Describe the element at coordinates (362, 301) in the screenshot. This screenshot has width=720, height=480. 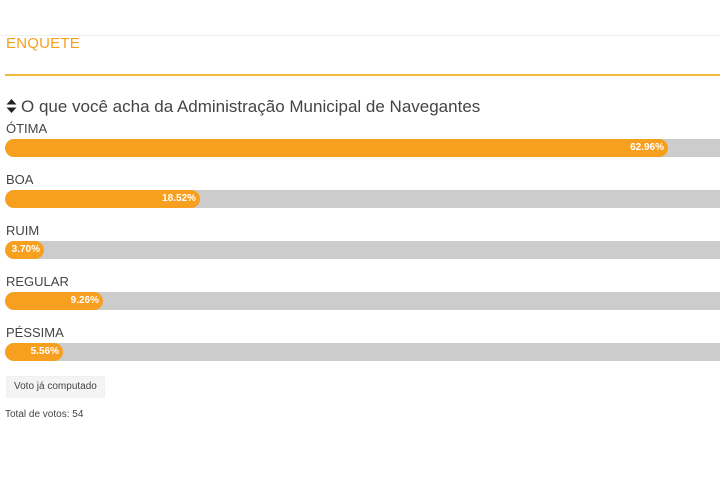
I see `poll-option-track: 9.26%` at that location.